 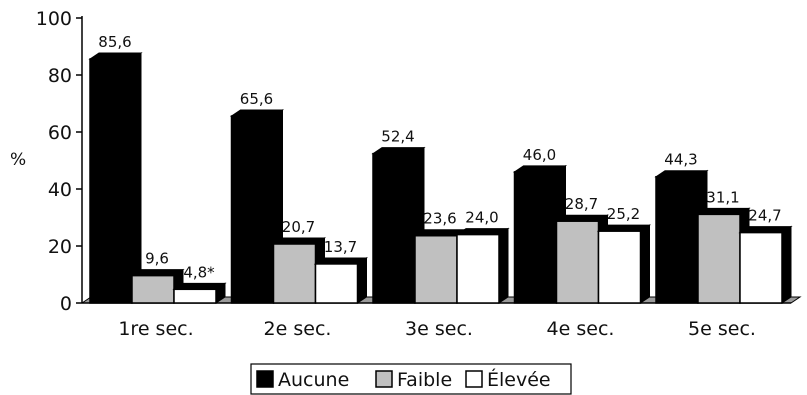 What do you see at coordinates (157, 259) in the screenshot?
I see `data-label: 9,6` at bounding box center [157, 259].